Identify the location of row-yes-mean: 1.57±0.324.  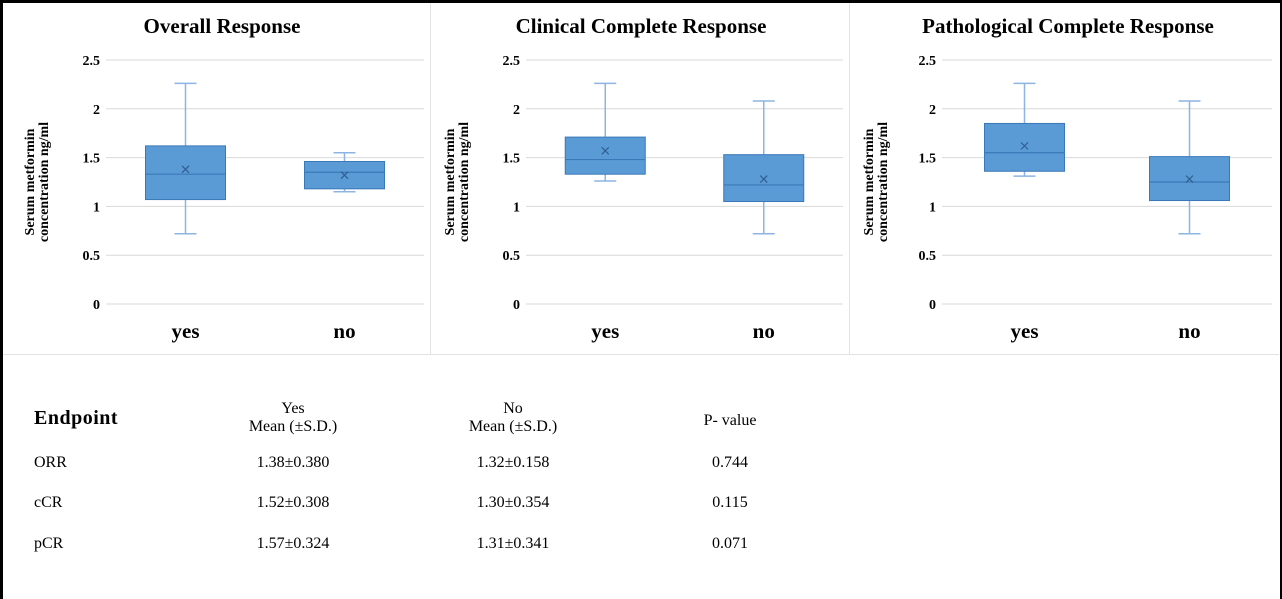
(293, 543).